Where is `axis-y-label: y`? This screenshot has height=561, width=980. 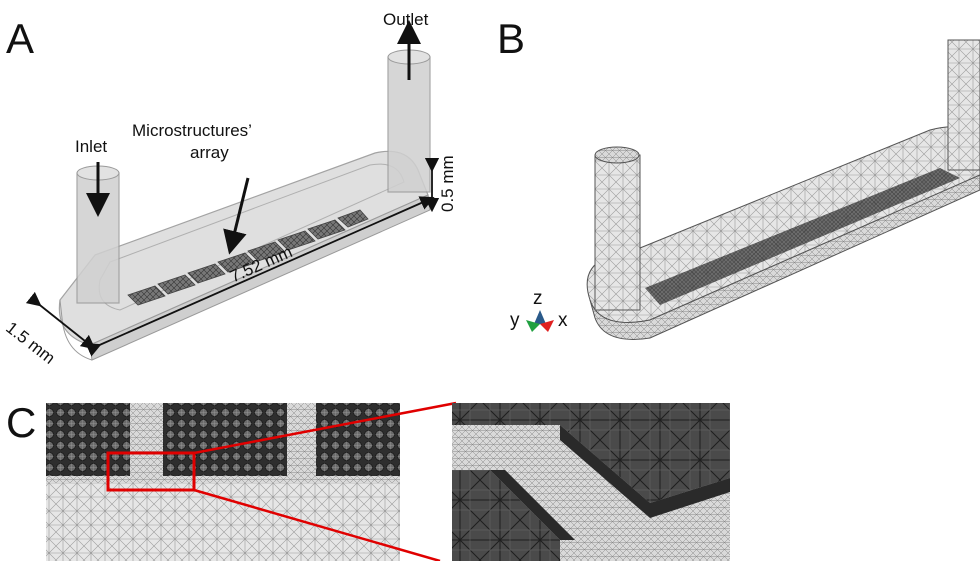
axis-y-label: y is located at coordinates (515, 320).